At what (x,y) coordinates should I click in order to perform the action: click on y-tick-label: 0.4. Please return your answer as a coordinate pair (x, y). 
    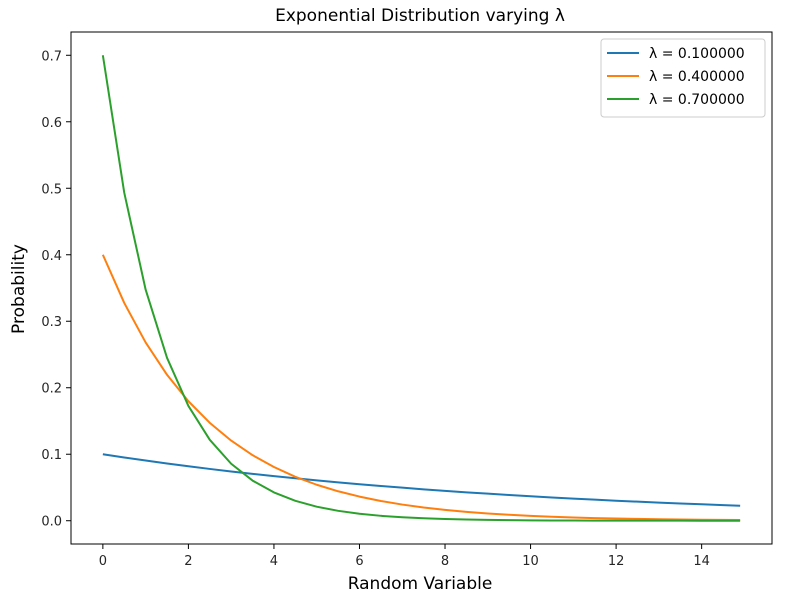
    Looking at the image, I should click on (51, 256).